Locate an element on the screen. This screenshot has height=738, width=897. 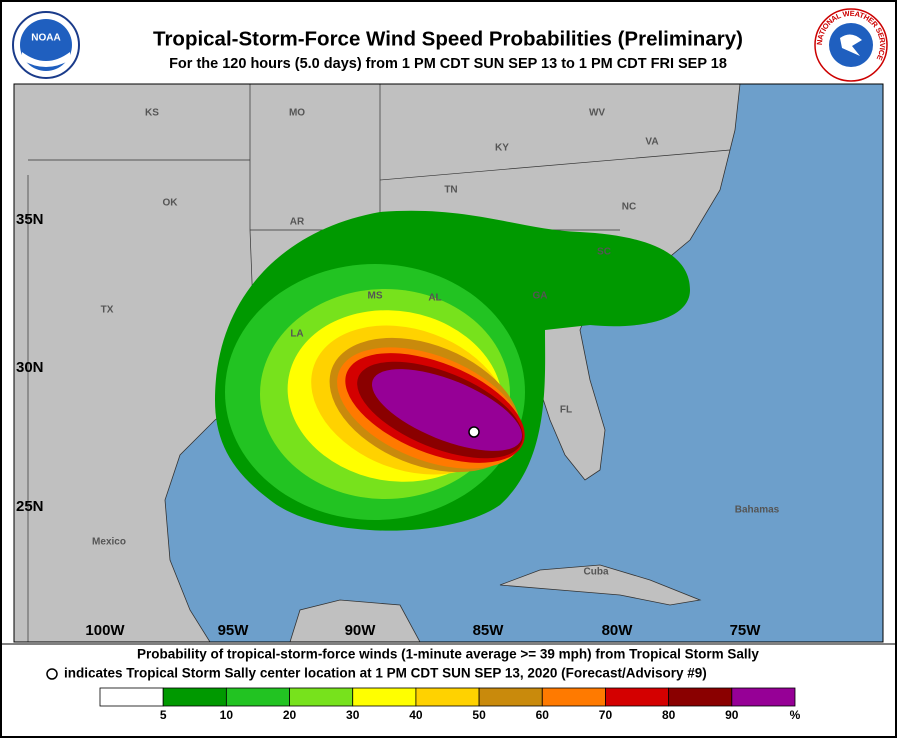
center-icon is located at coordinates (52, 674).